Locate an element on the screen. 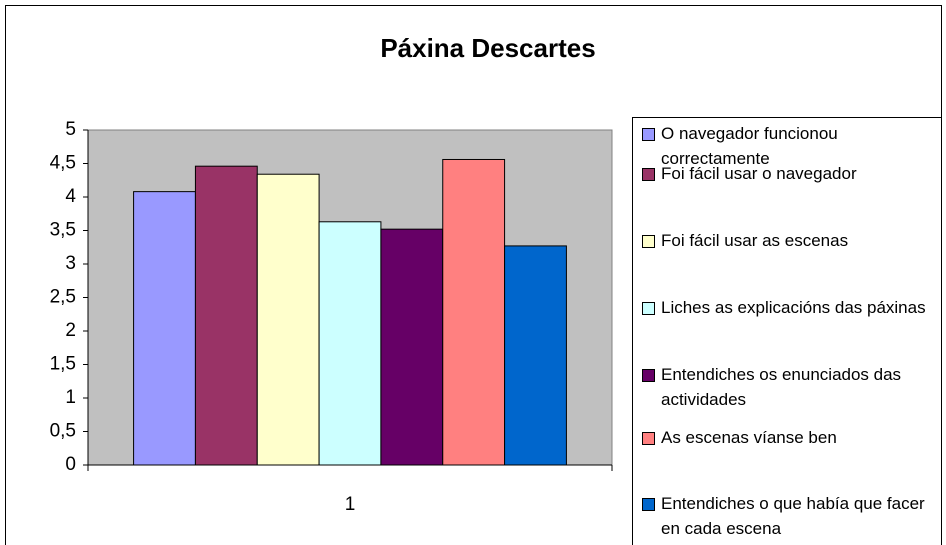 The height and width of the screenshot is (545, 946). legend-entry: Foi fácil usar as escenas is located at coordinates (792, 240).